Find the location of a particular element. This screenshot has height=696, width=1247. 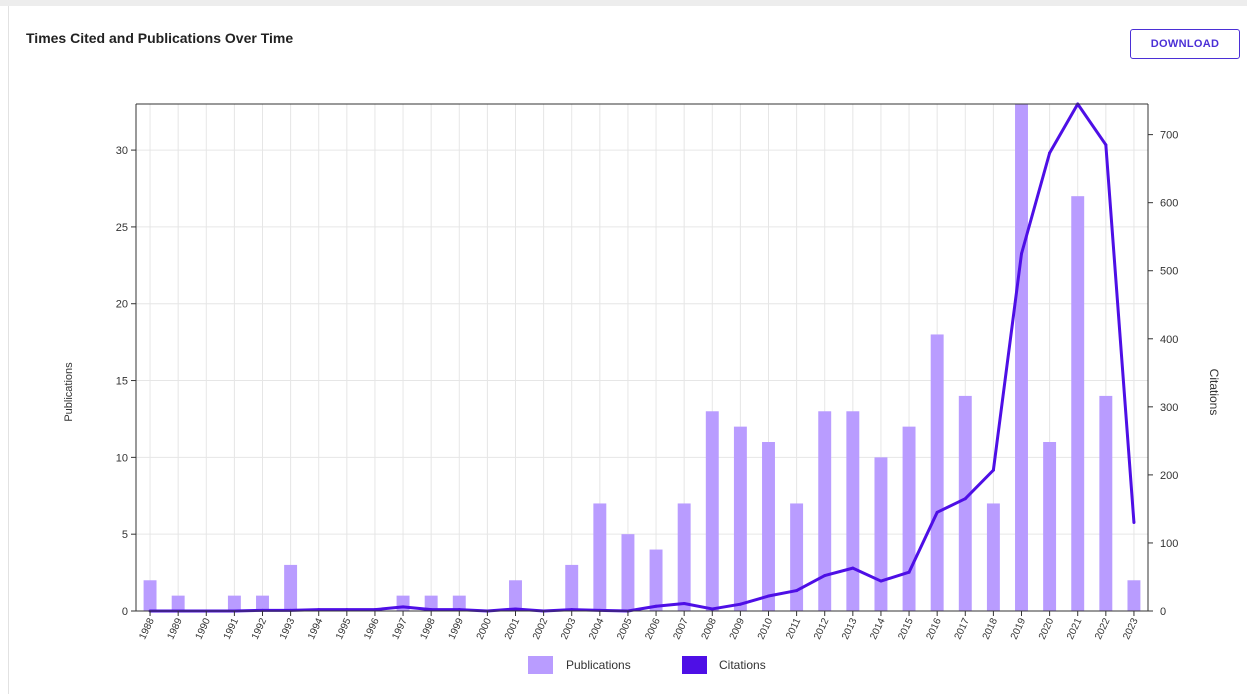

x-tick-label: 1998 is located at coordinates (429, 628).